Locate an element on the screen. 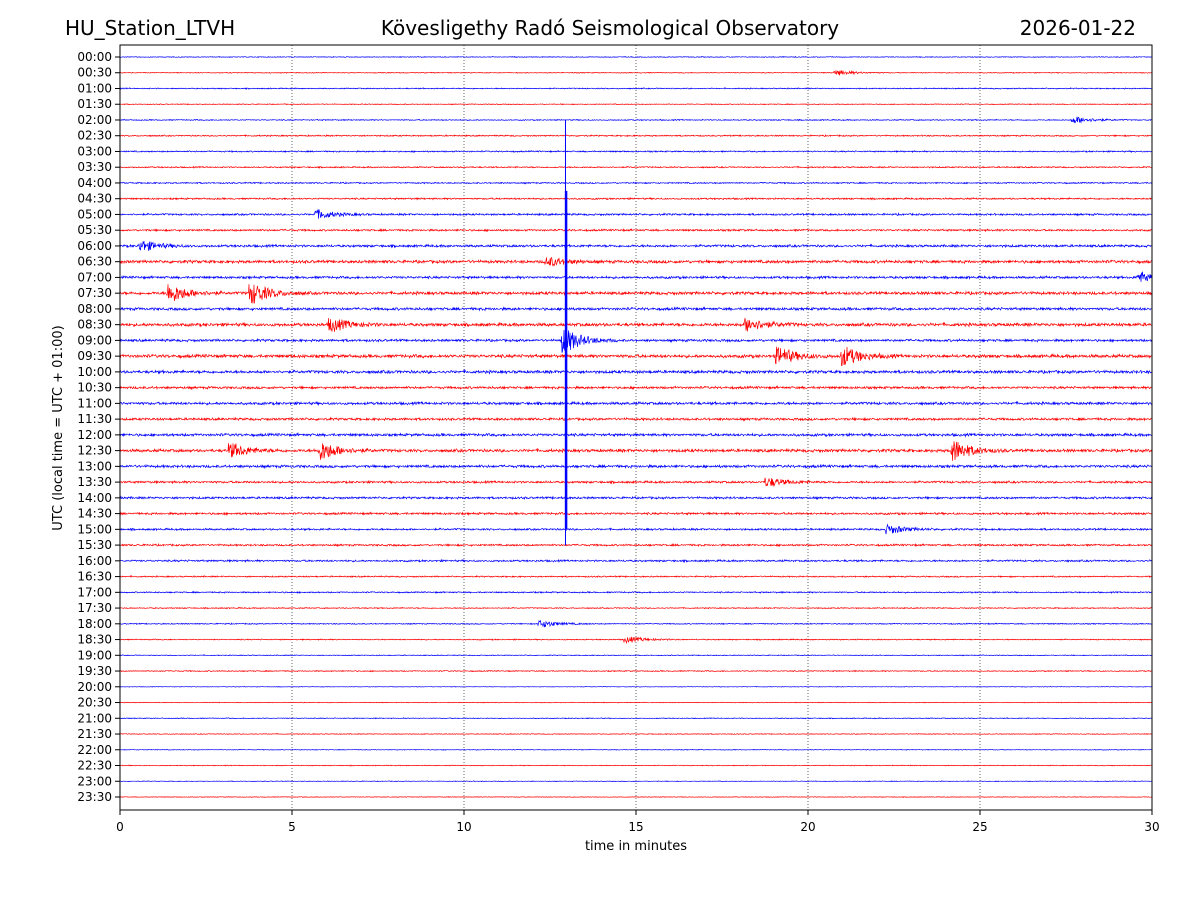 The image size is (1200, 900). y-tick-label: 19:00 is located at coordinates (94, 655).